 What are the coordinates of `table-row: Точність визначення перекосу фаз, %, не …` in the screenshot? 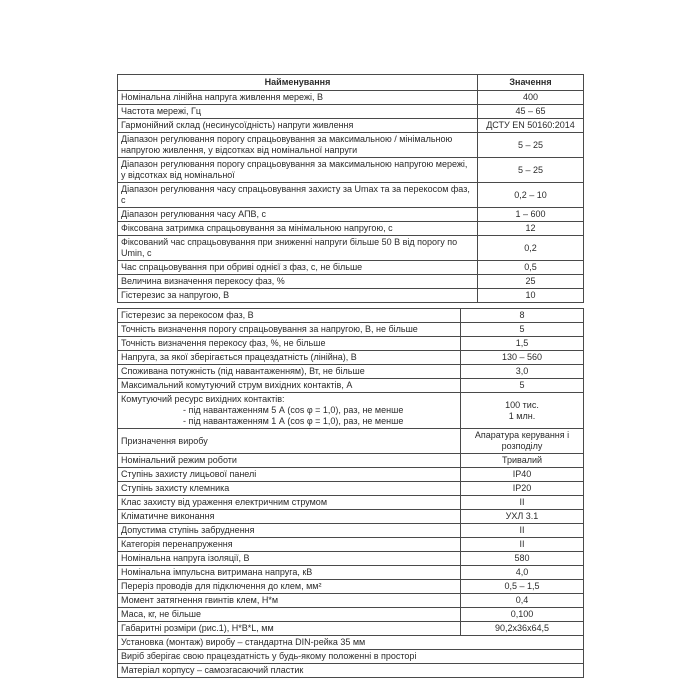 It's located at (350, 343).